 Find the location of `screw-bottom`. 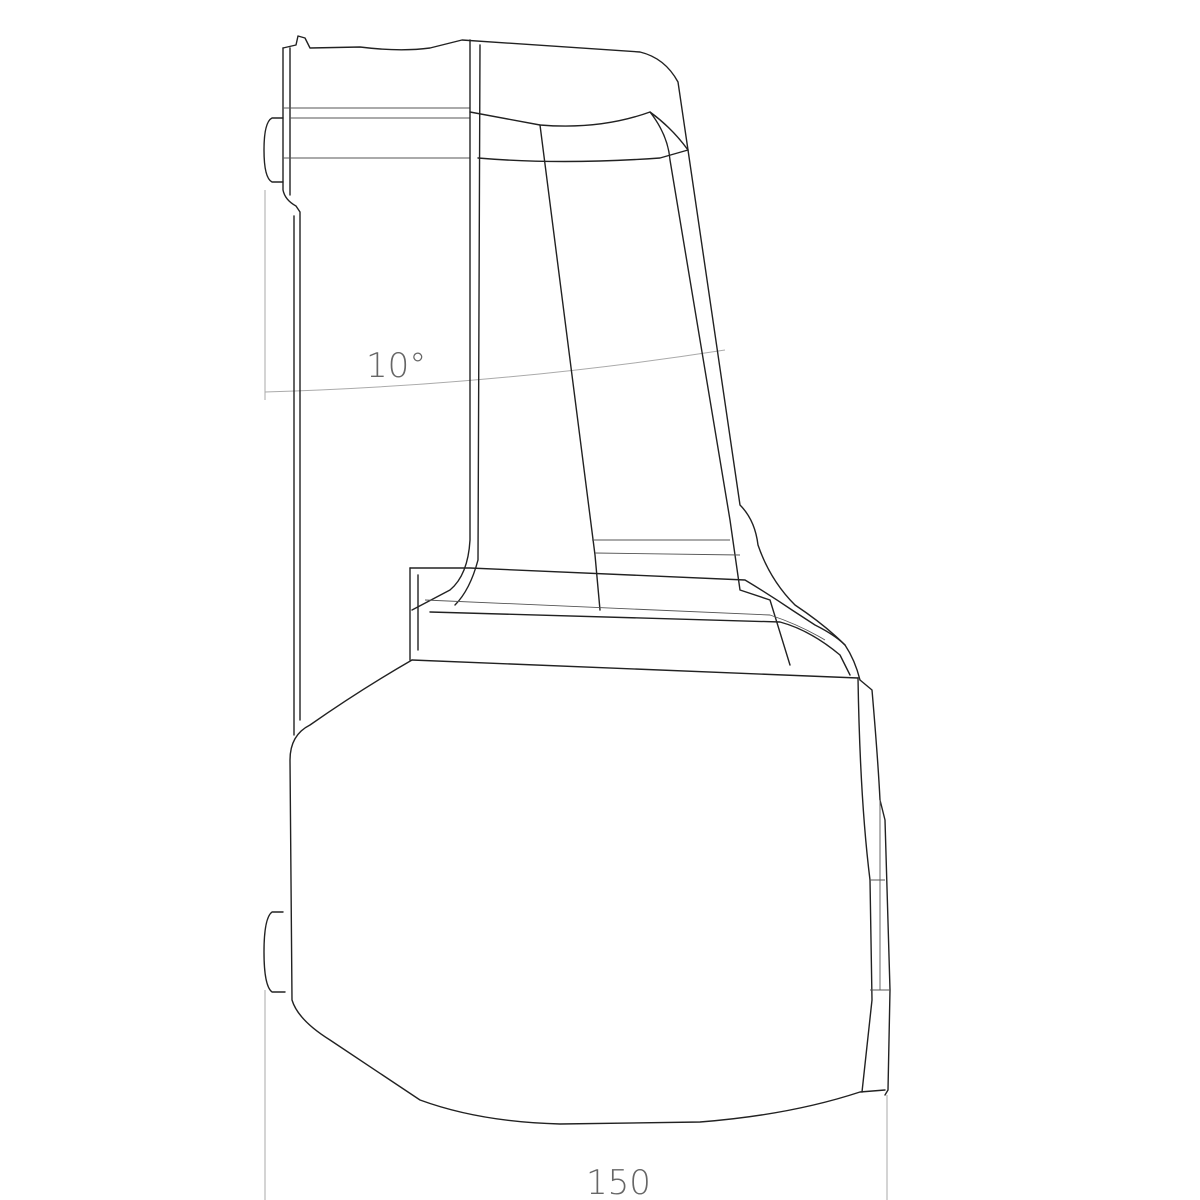

screw-bottom is located at coordinates (274, 952).